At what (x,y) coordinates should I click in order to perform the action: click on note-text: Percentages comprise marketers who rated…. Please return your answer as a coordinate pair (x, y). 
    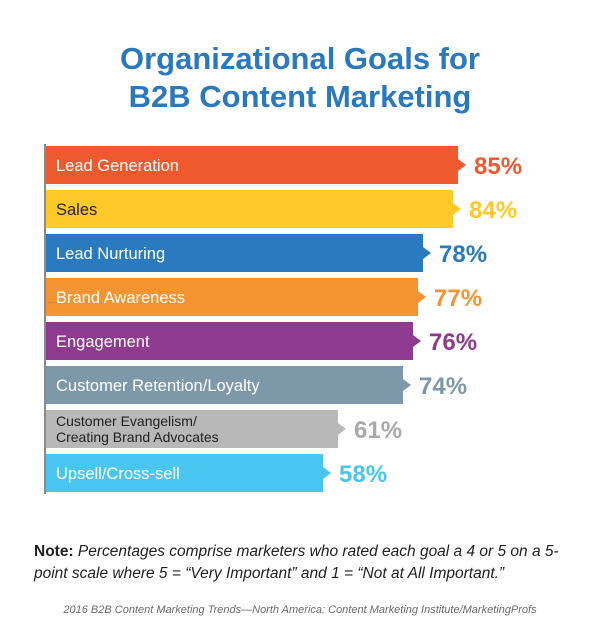
    Looking at the image, I should click on (296, 562).